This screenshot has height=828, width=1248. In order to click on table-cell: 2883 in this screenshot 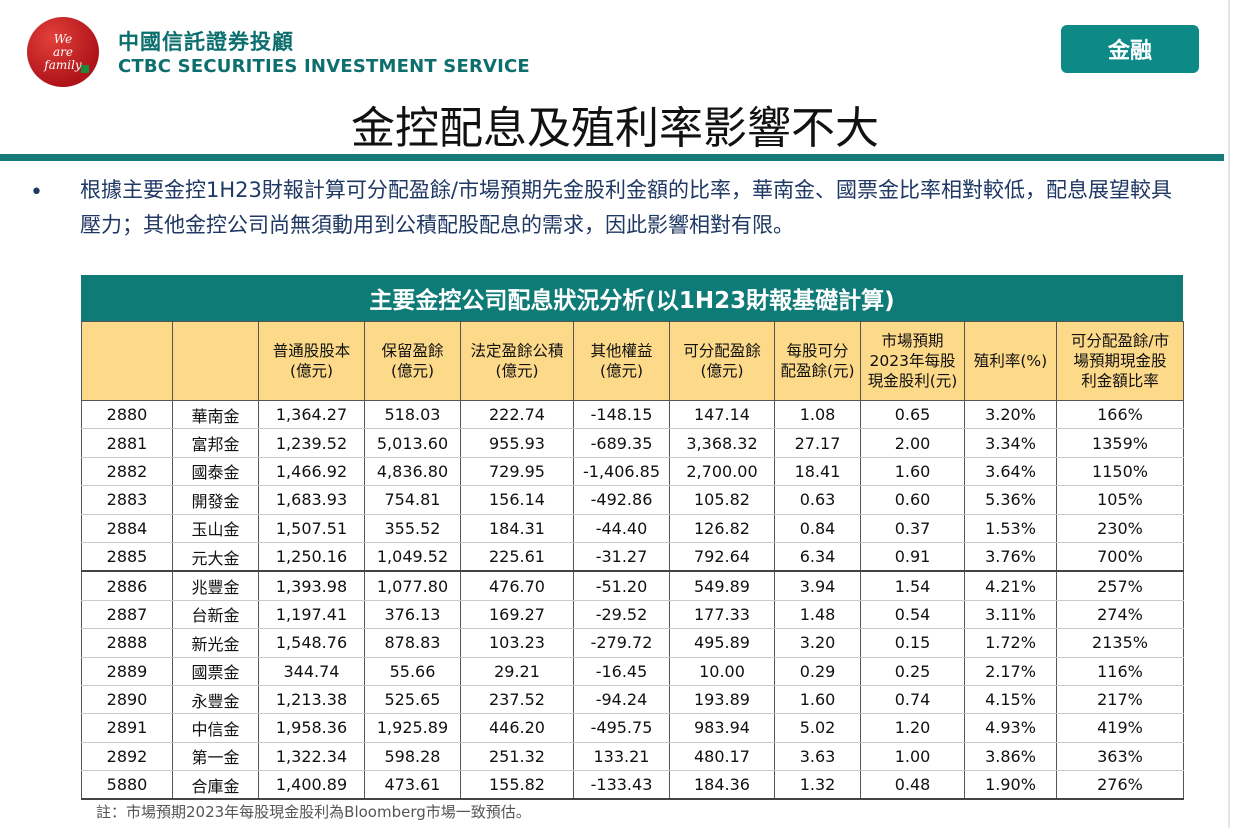, I will do `click(127, 500)`.